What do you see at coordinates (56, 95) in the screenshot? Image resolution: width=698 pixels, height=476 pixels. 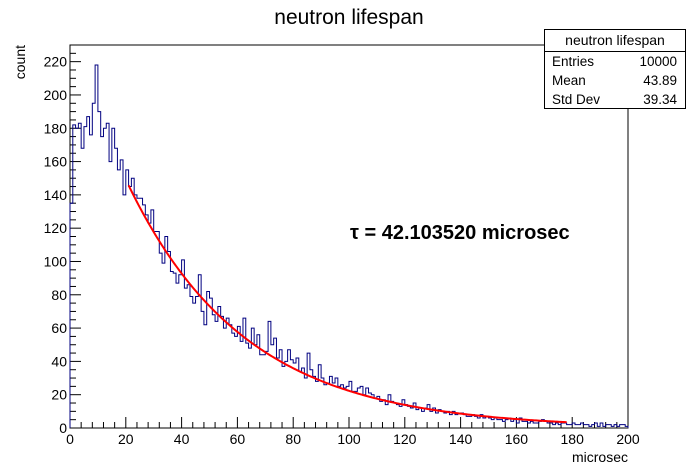 I see `y-tick-label: 200` at bounding box center [56, 95].